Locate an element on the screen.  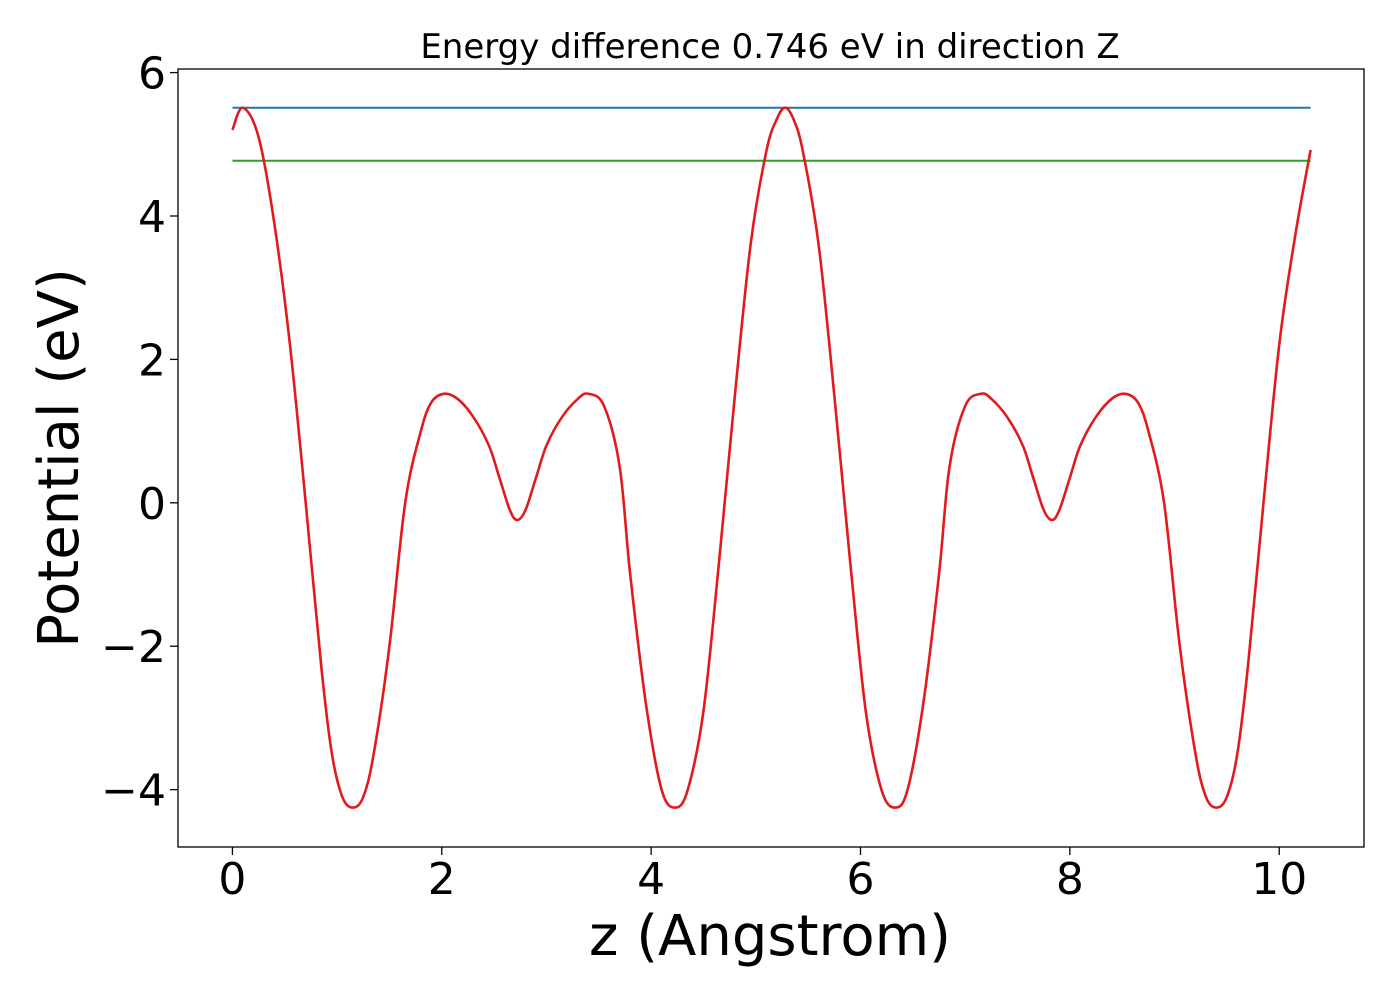
y-axis: −4 −2 0 2 4 6 is located at coordinates (139, 433).